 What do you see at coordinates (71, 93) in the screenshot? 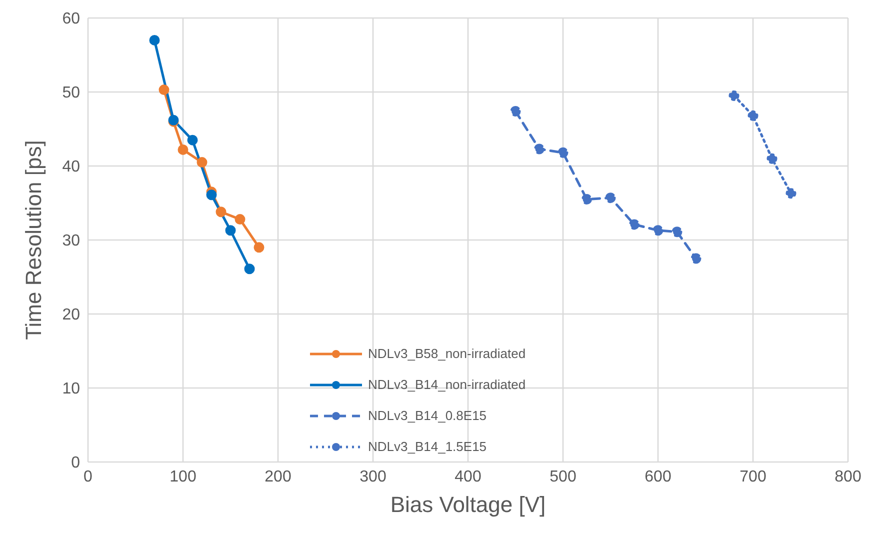
I see `y-tick-label: 50` at bounding box center [71, 93].